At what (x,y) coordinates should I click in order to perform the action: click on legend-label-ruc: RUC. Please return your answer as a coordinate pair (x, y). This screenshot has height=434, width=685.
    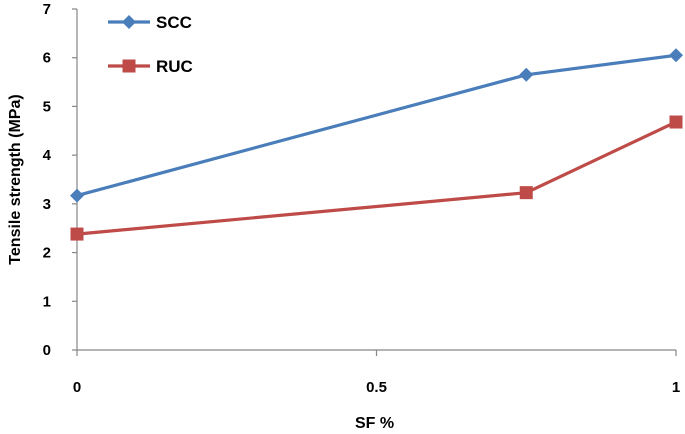
    Looking at the image, I should click on (174, 66).